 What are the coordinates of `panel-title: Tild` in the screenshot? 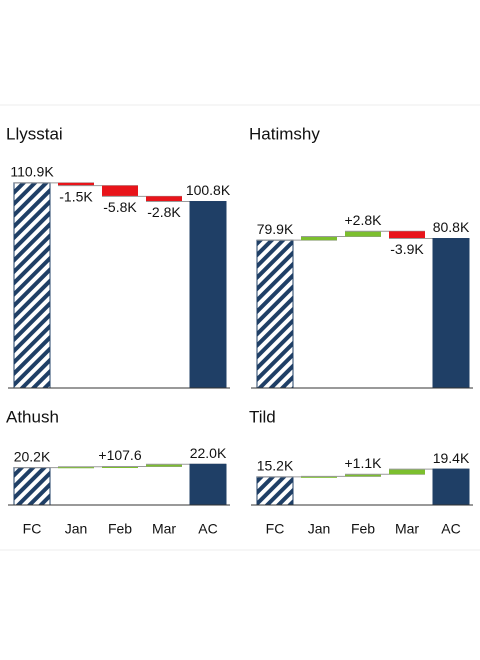 It's located at (262, 416).